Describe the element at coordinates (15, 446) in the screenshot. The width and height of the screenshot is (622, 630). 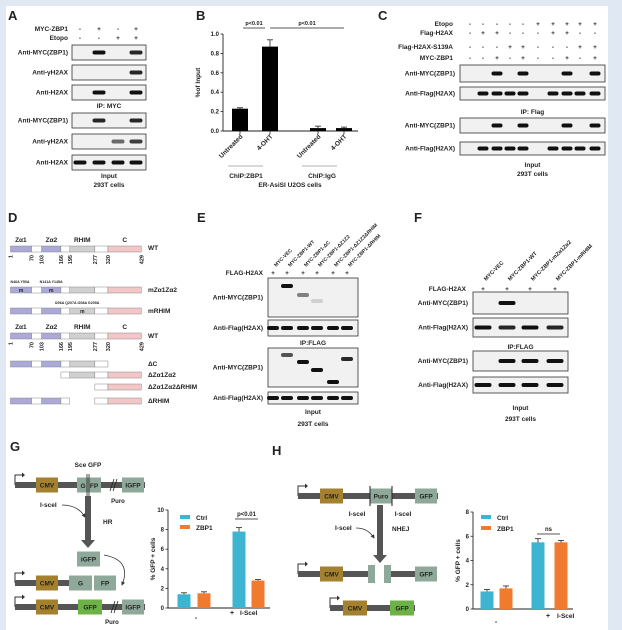
I see `panel-label: G` at that location.